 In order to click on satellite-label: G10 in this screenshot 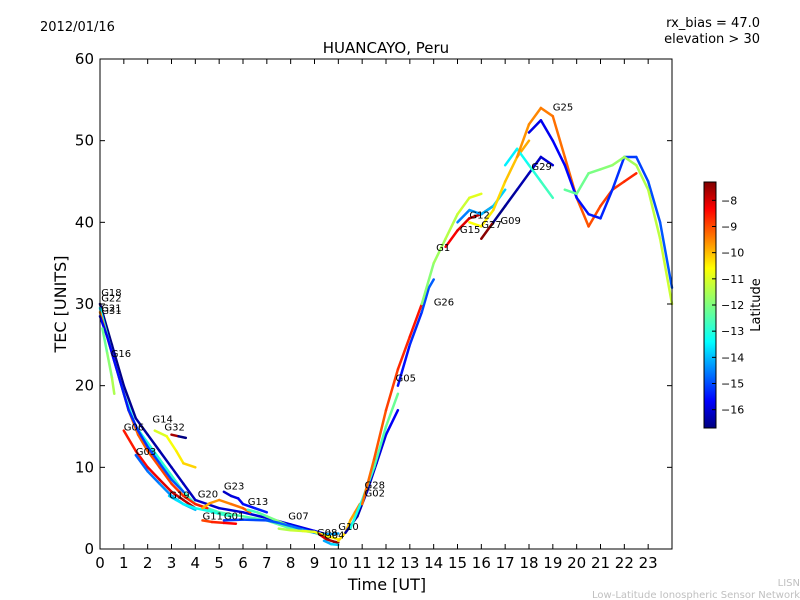, I will do `click(348, 527)`.